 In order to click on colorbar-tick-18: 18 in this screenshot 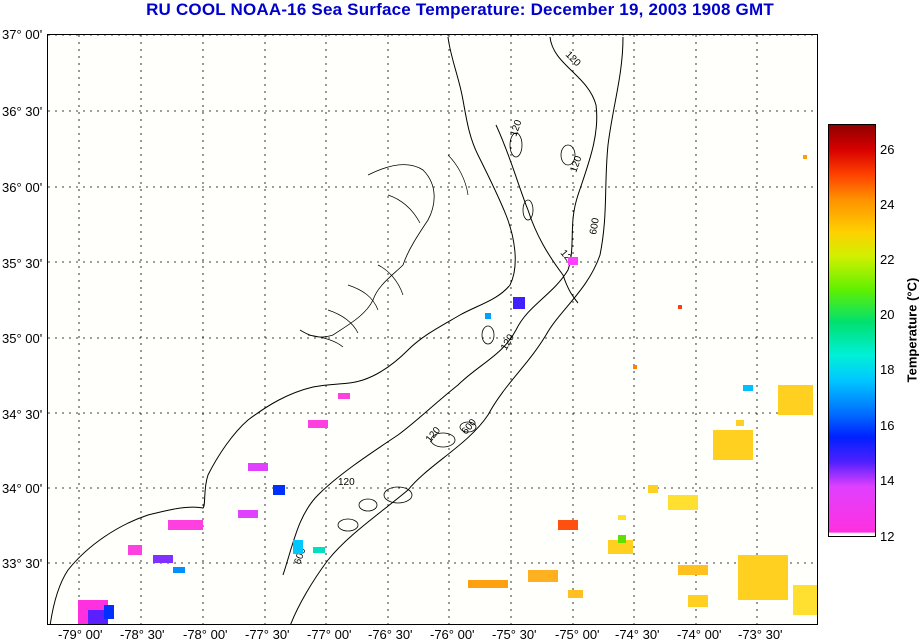, I will do `click(887, 369)`.